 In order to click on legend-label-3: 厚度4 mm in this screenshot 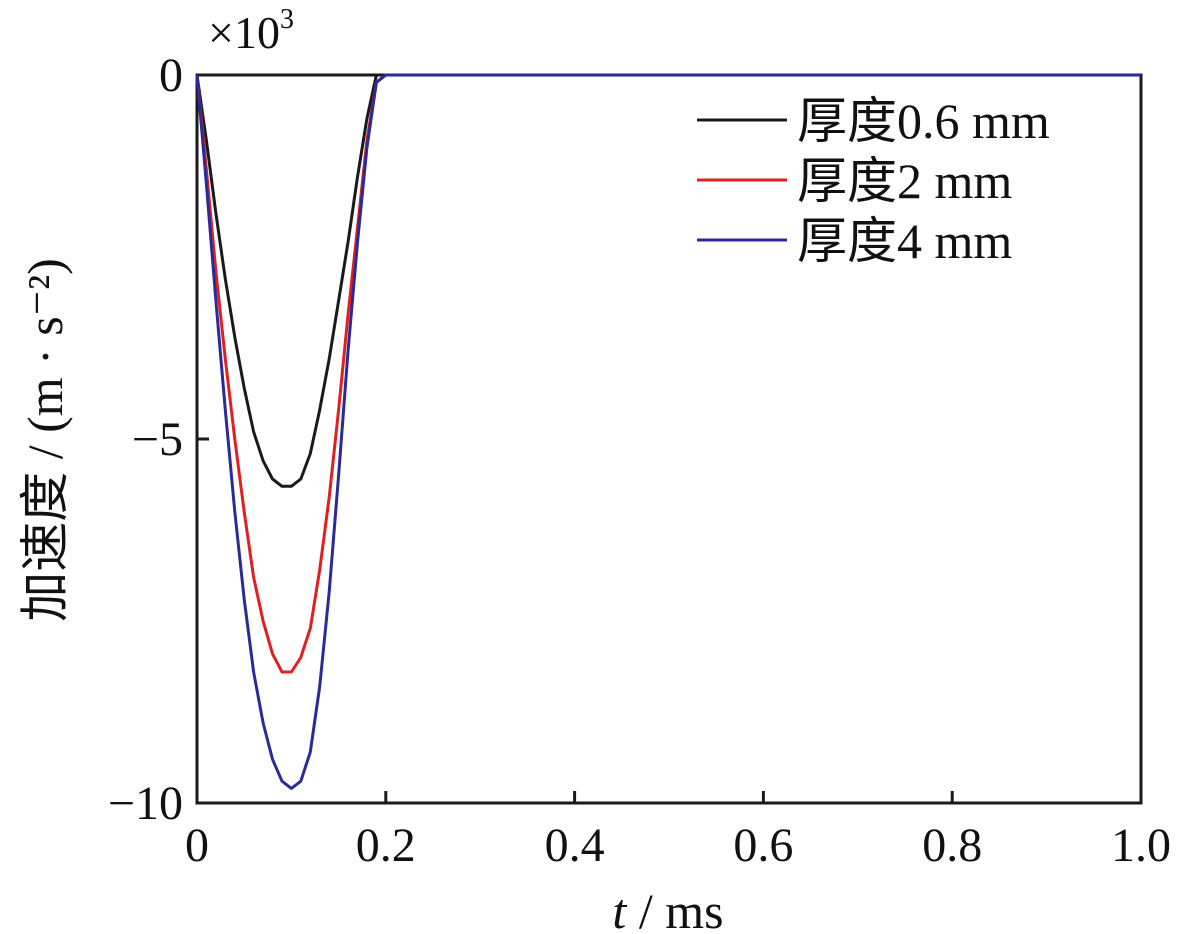, I will do `click(904, 241)`.